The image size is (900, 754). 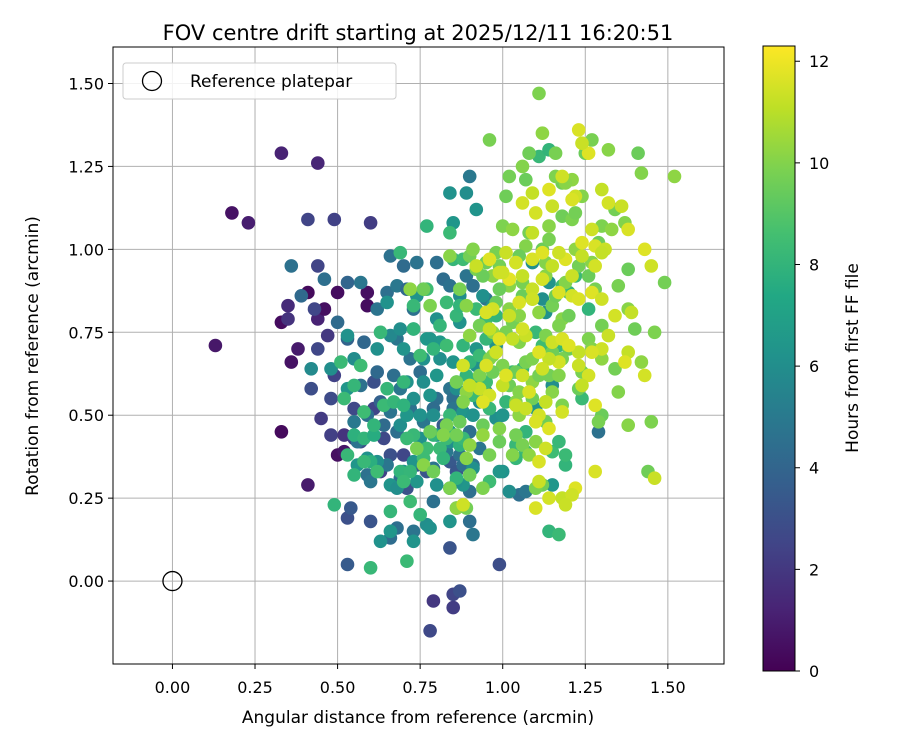 What do you see at coordinates (668, 687) in the screenshot?
I see `x-tick-label: 1.50` at bounding box center [668, 687].